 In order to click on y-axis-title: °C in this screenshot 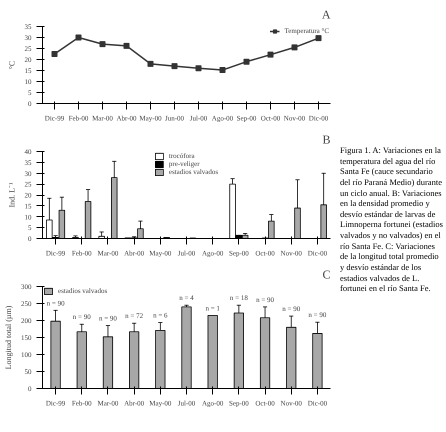, I will do `click(12, 65)`.